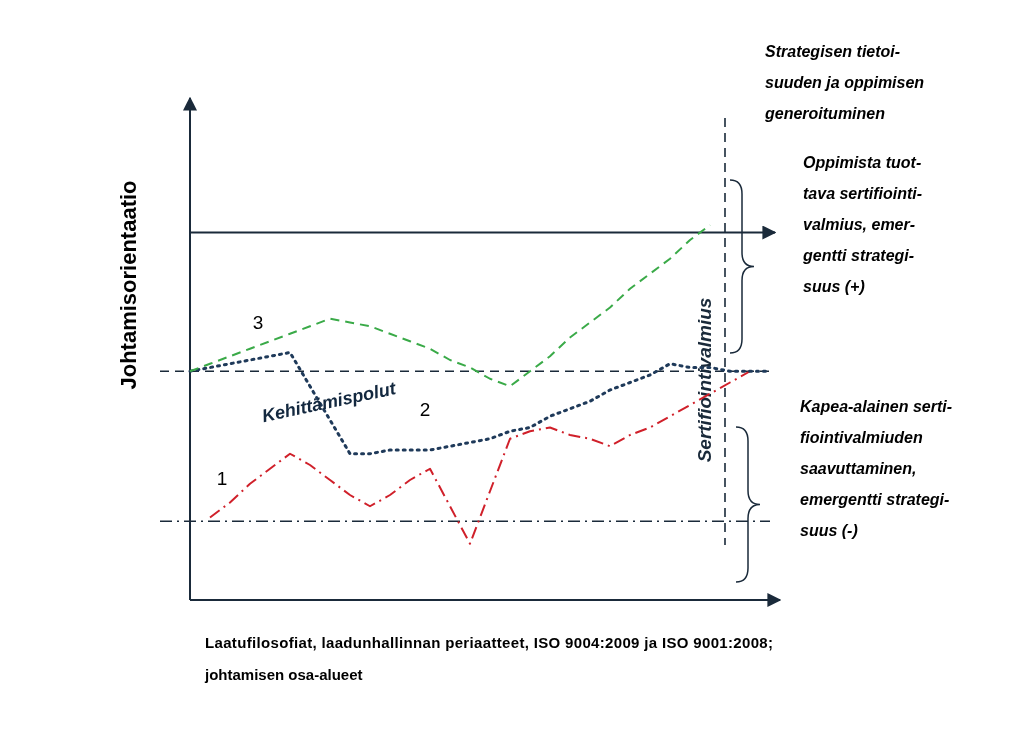 This screenshot has height=739, width=1026. Describe the element at coordinates (876, 468) in the screenshot. I see `text: Kapea-alainen serti- fiointivalmiuden saavuttaminen, emergentti strategi- suus (-)` at that location.